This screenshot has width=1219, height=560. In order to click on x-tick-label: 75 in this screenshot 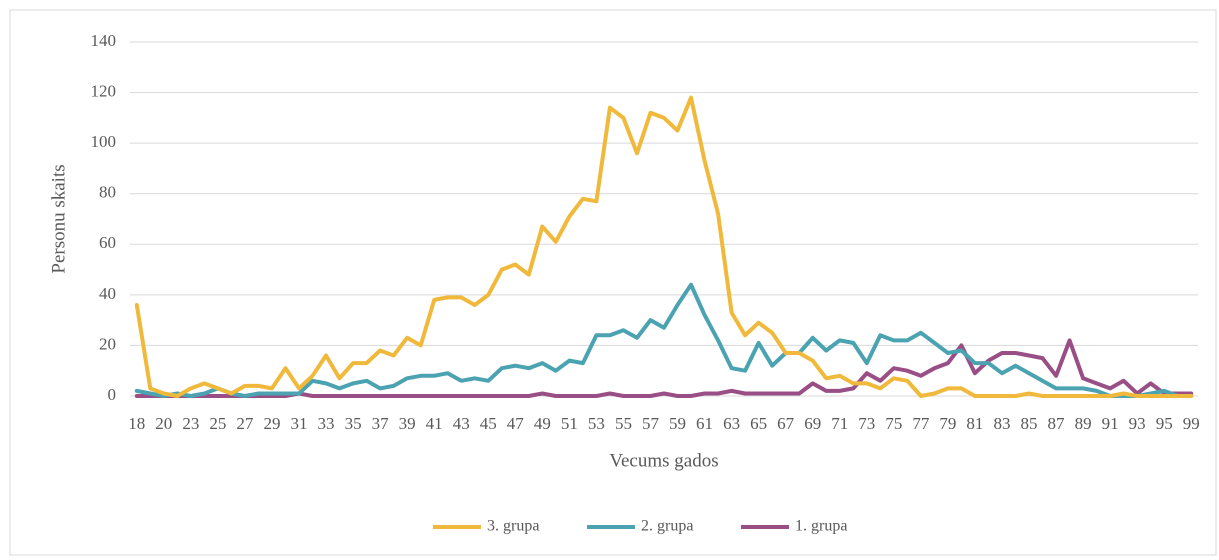, I will do `click(893, 423)`.